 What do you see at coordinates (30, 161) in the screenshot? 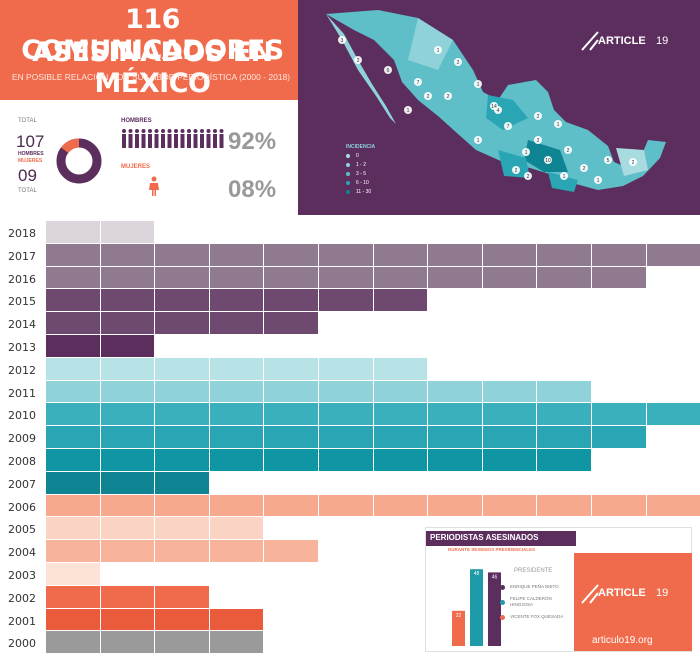
I see `mujeres-small-label: MUJERES` at bounding box center [30, 161].